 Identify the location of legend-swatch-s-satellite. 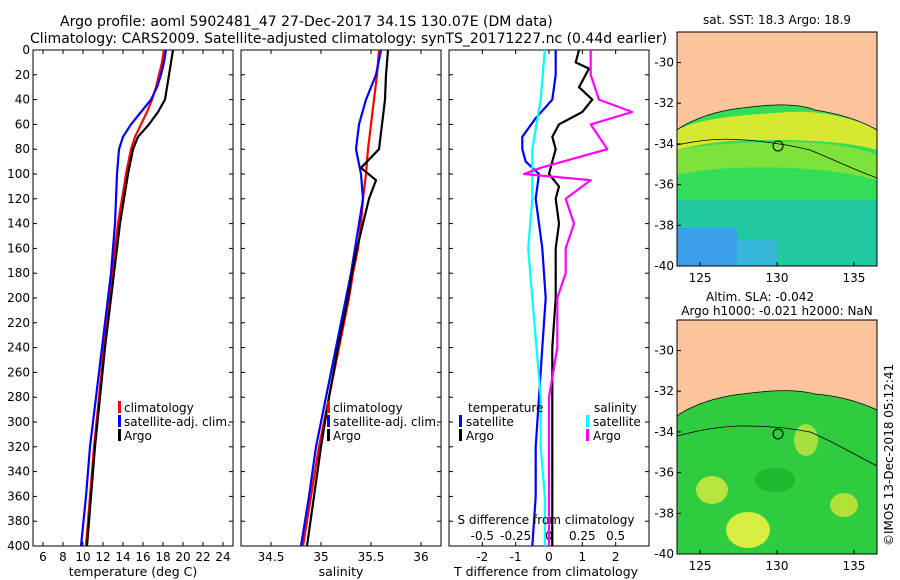
(587, 421).